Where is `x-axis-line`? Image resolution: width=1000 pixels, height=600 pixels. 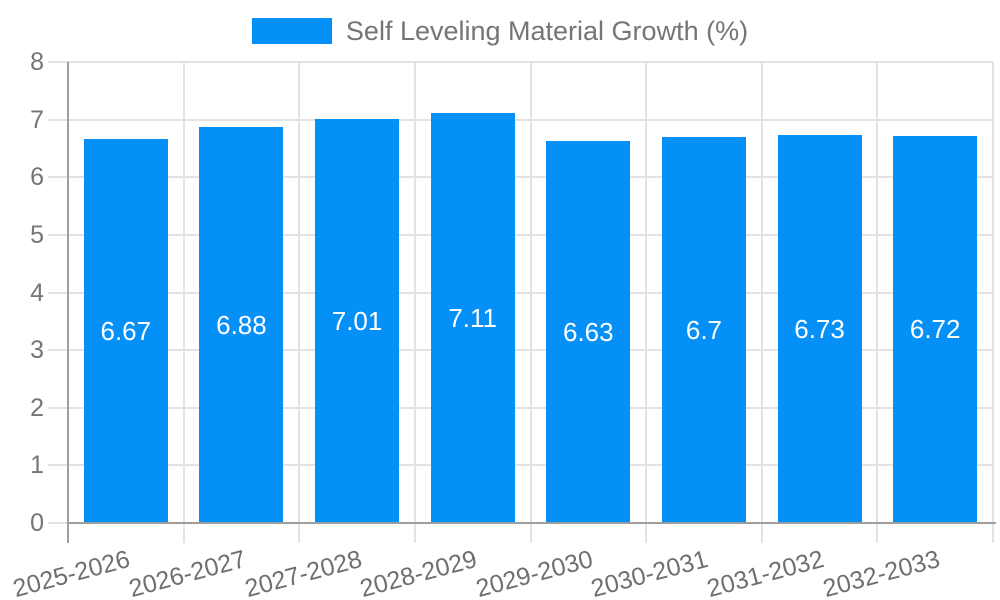
x-axis-line is located at coordinates (532, 523).